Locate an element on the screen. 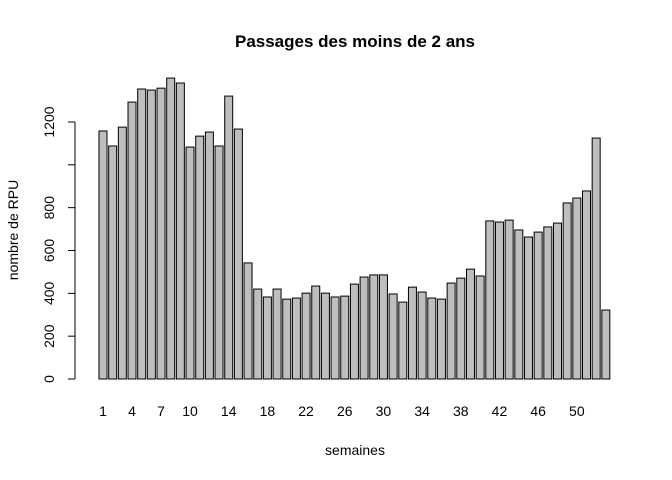 Image resolution: width=672 pixels, height=480 pixels. x-tick-label: 26 is located at coordinates (345, 411).